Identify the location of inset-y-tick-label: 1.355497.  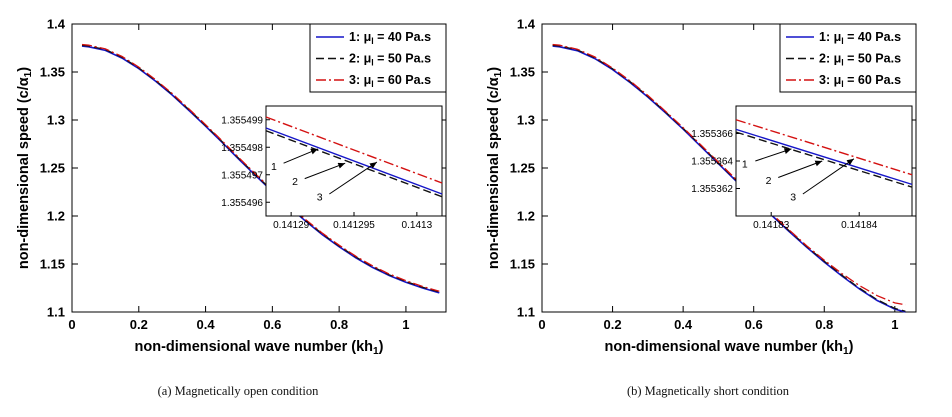
(242, 175).